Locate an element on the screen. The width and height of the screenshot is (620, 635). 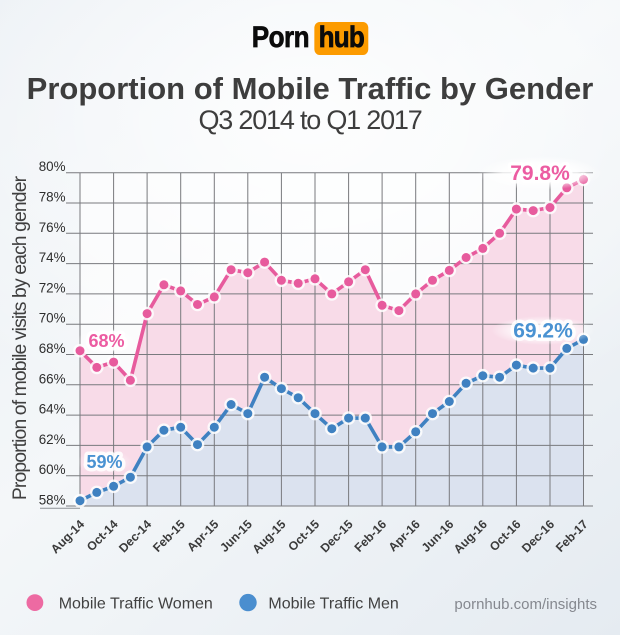
svg-text: Dec-15 is located at coordinates (337, 536).